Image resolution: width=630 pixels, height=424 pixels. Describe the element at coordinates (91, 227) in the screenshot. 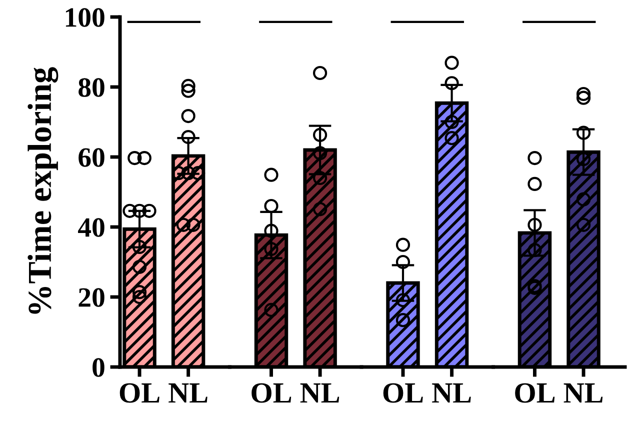

I see `y-tick-label: 40` at that location.